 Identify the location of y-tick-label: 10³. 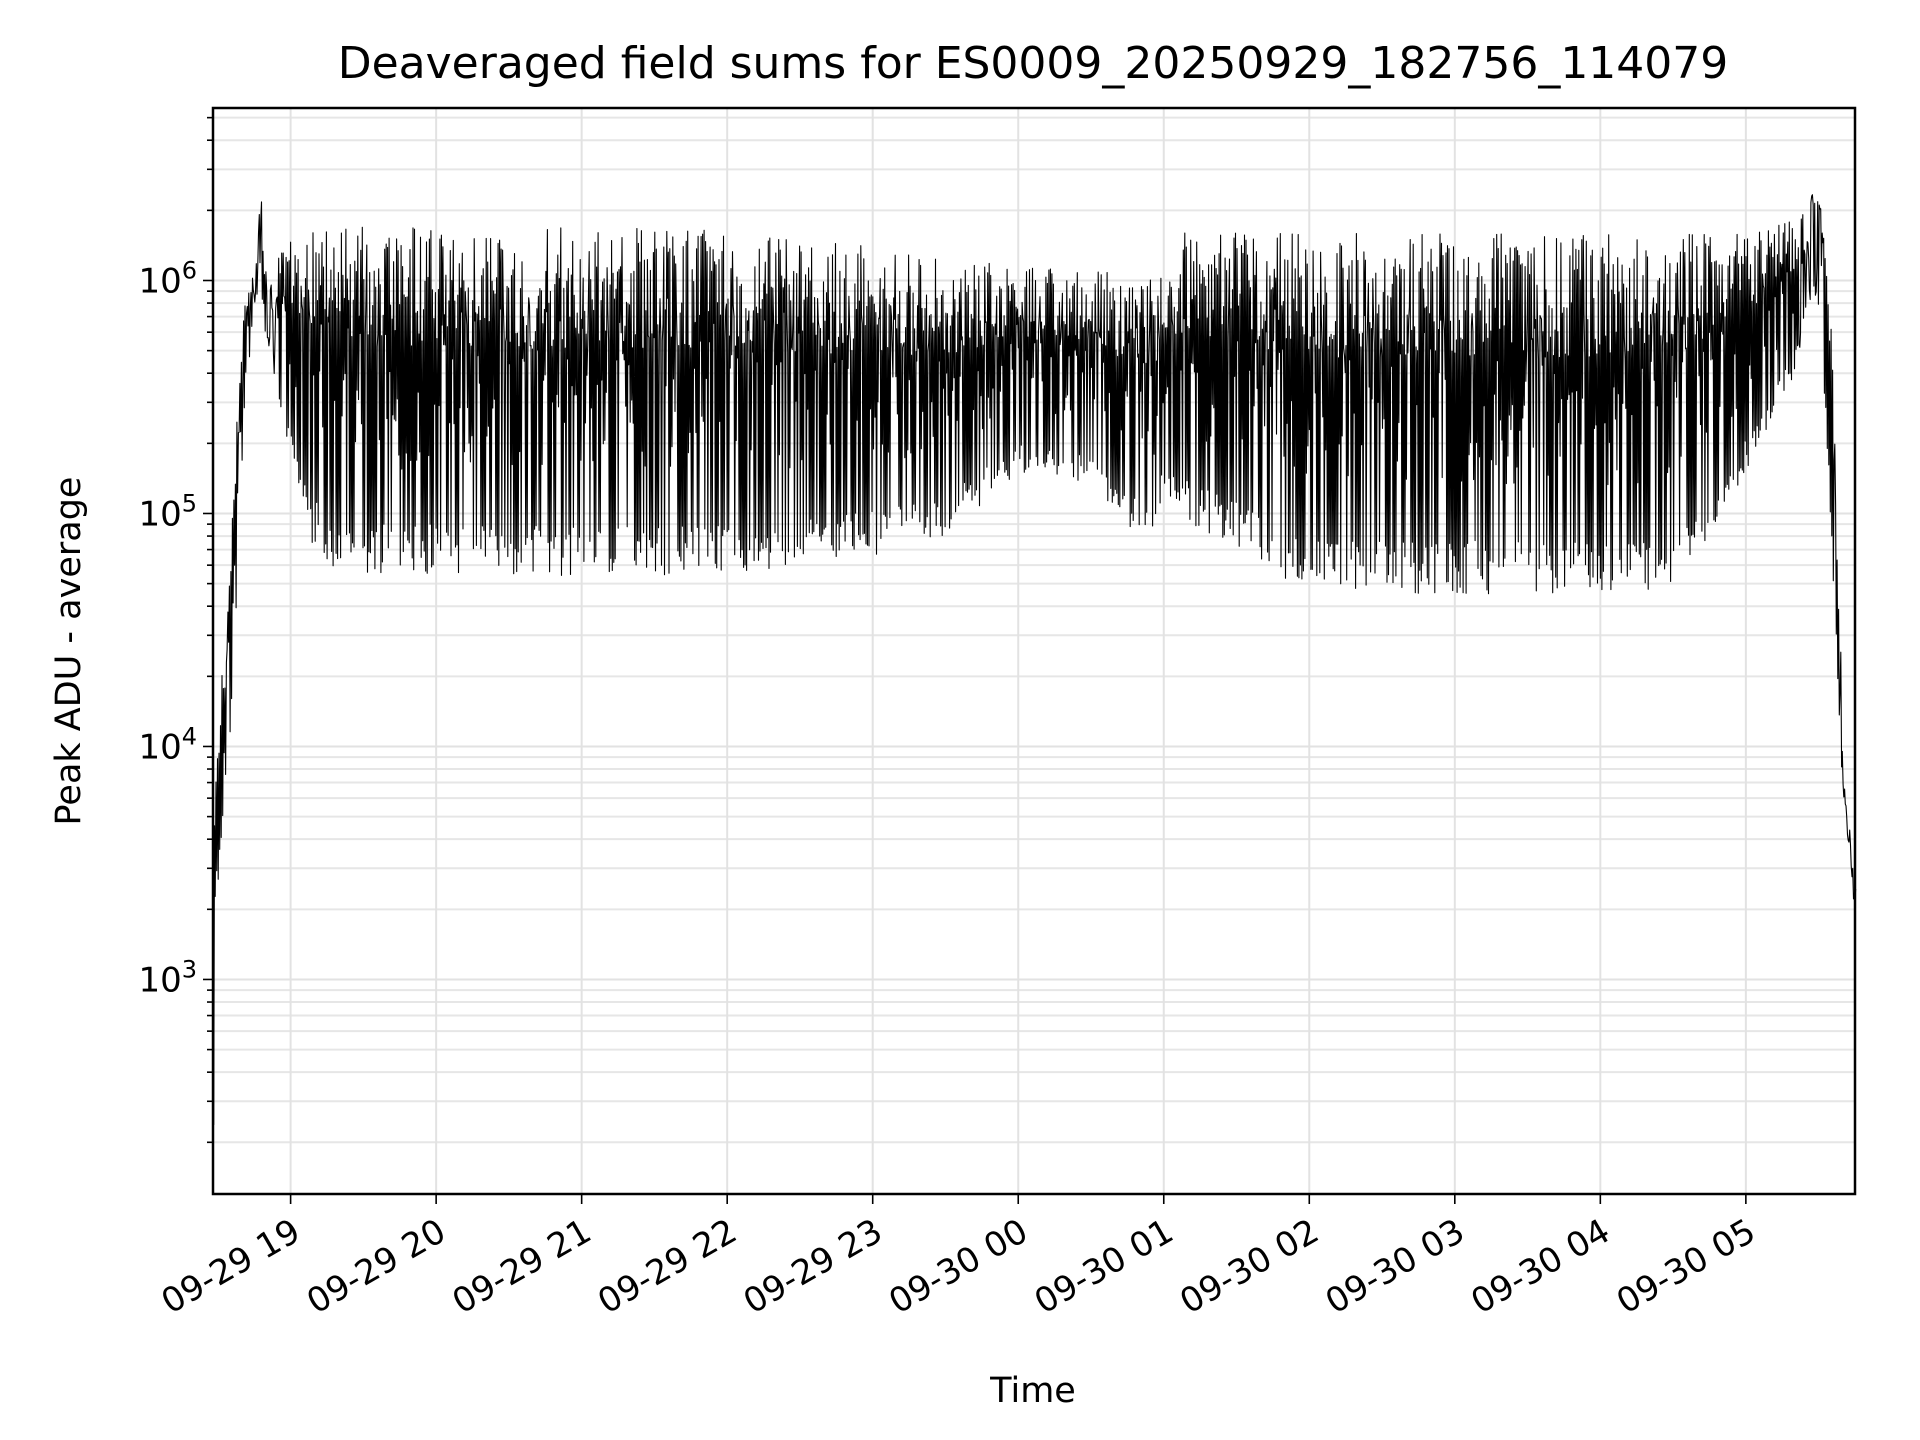
(167, 977).